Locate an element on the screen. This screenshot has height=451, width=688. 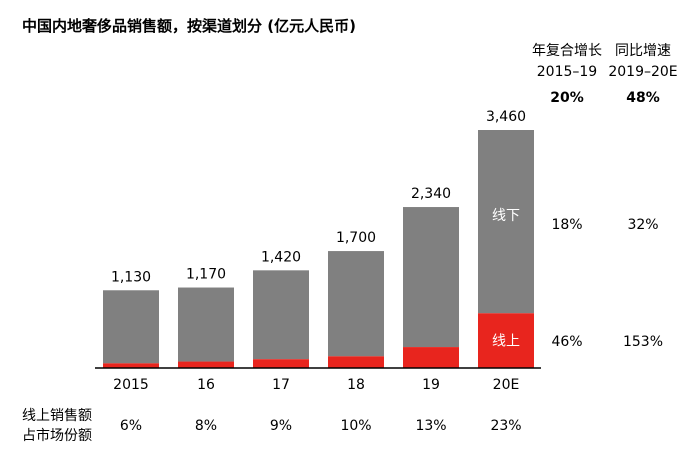
bar-offline-2015 is located at coordinates (131, 327).